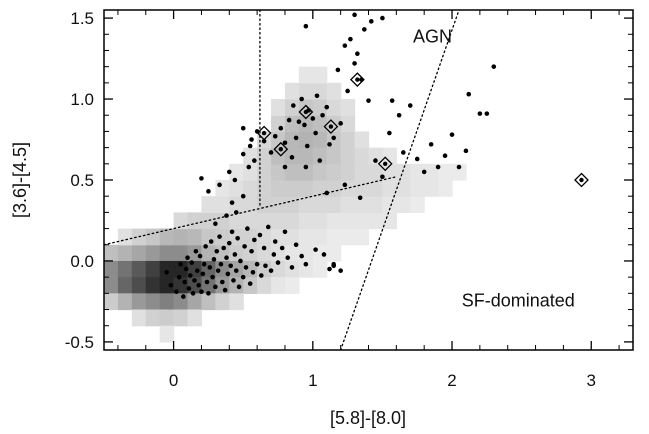 The height and width of the screenshot is (434, 649). Describe the element at coordinates (82, 261) in the screenshot. I see `y-tick-label: 0.0` at that location.